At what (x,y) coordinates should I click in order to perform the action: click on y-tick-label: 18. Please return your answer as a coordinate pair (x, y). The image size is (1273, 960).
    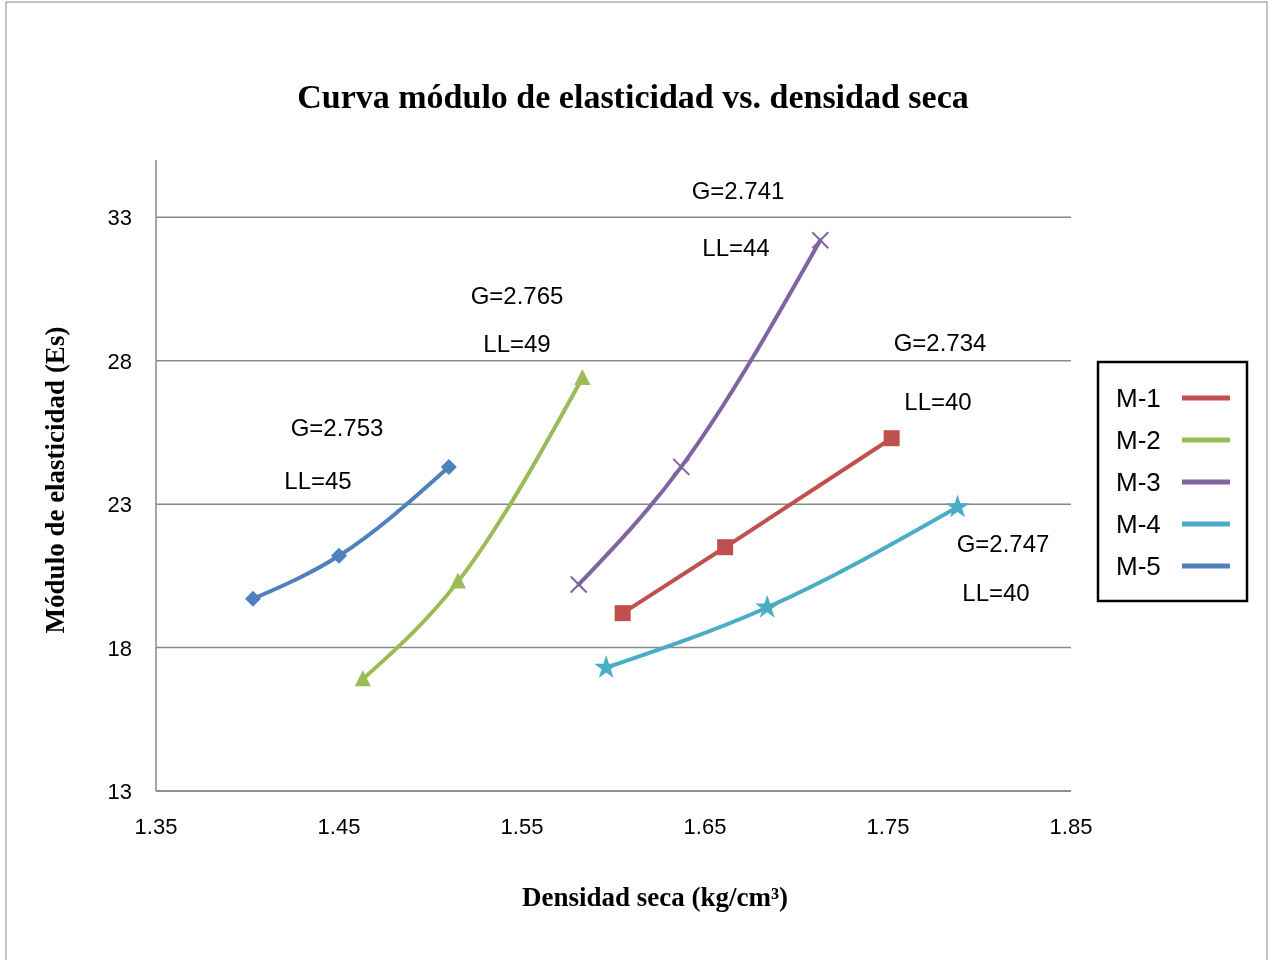
    Looking at the image, I should click on (119, 648).